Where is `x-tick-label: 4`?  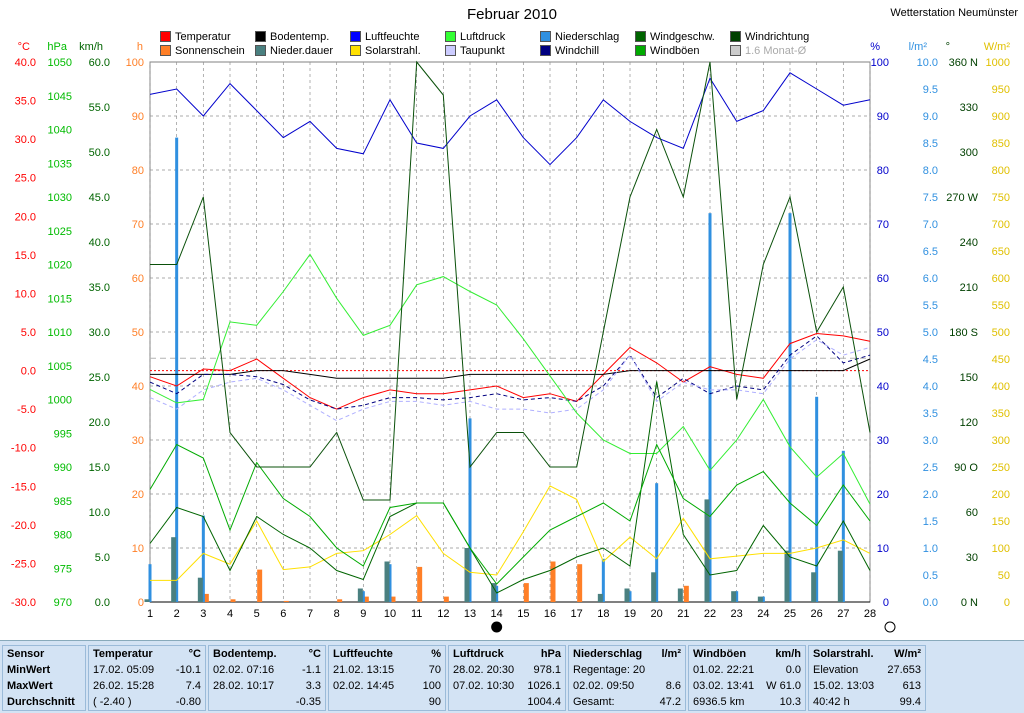
x-tick-label: 4 is located at coordinates (230, 614).